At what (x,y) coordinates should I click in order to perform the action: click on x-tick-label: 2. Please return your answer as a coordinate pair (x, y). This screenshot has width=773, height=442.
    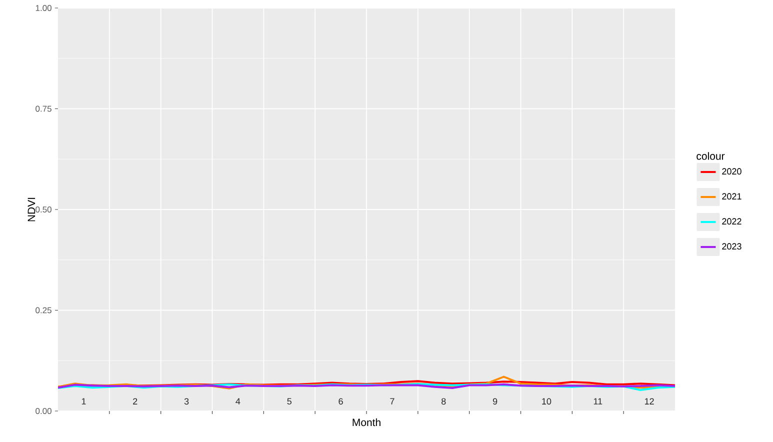
    Looking at the image, I should click on (135, 401).